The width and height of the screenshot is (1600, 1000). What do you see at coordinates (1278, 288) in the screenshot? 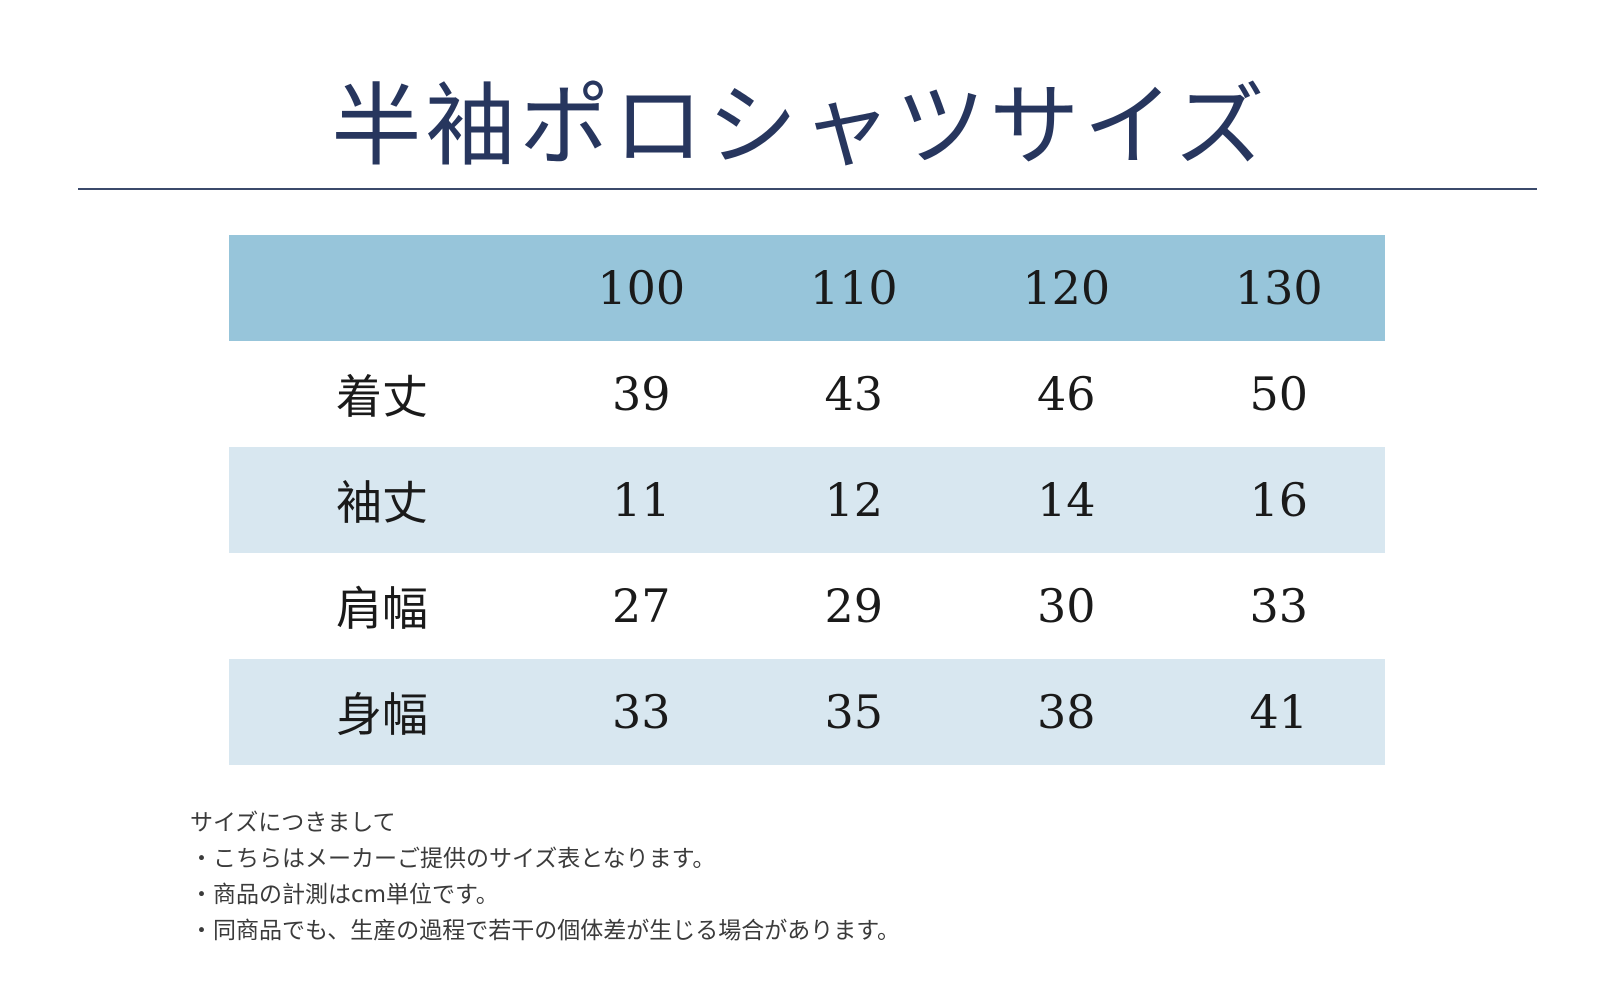
I see `header-cell-size: 130` at bounding box center [1278, 288].